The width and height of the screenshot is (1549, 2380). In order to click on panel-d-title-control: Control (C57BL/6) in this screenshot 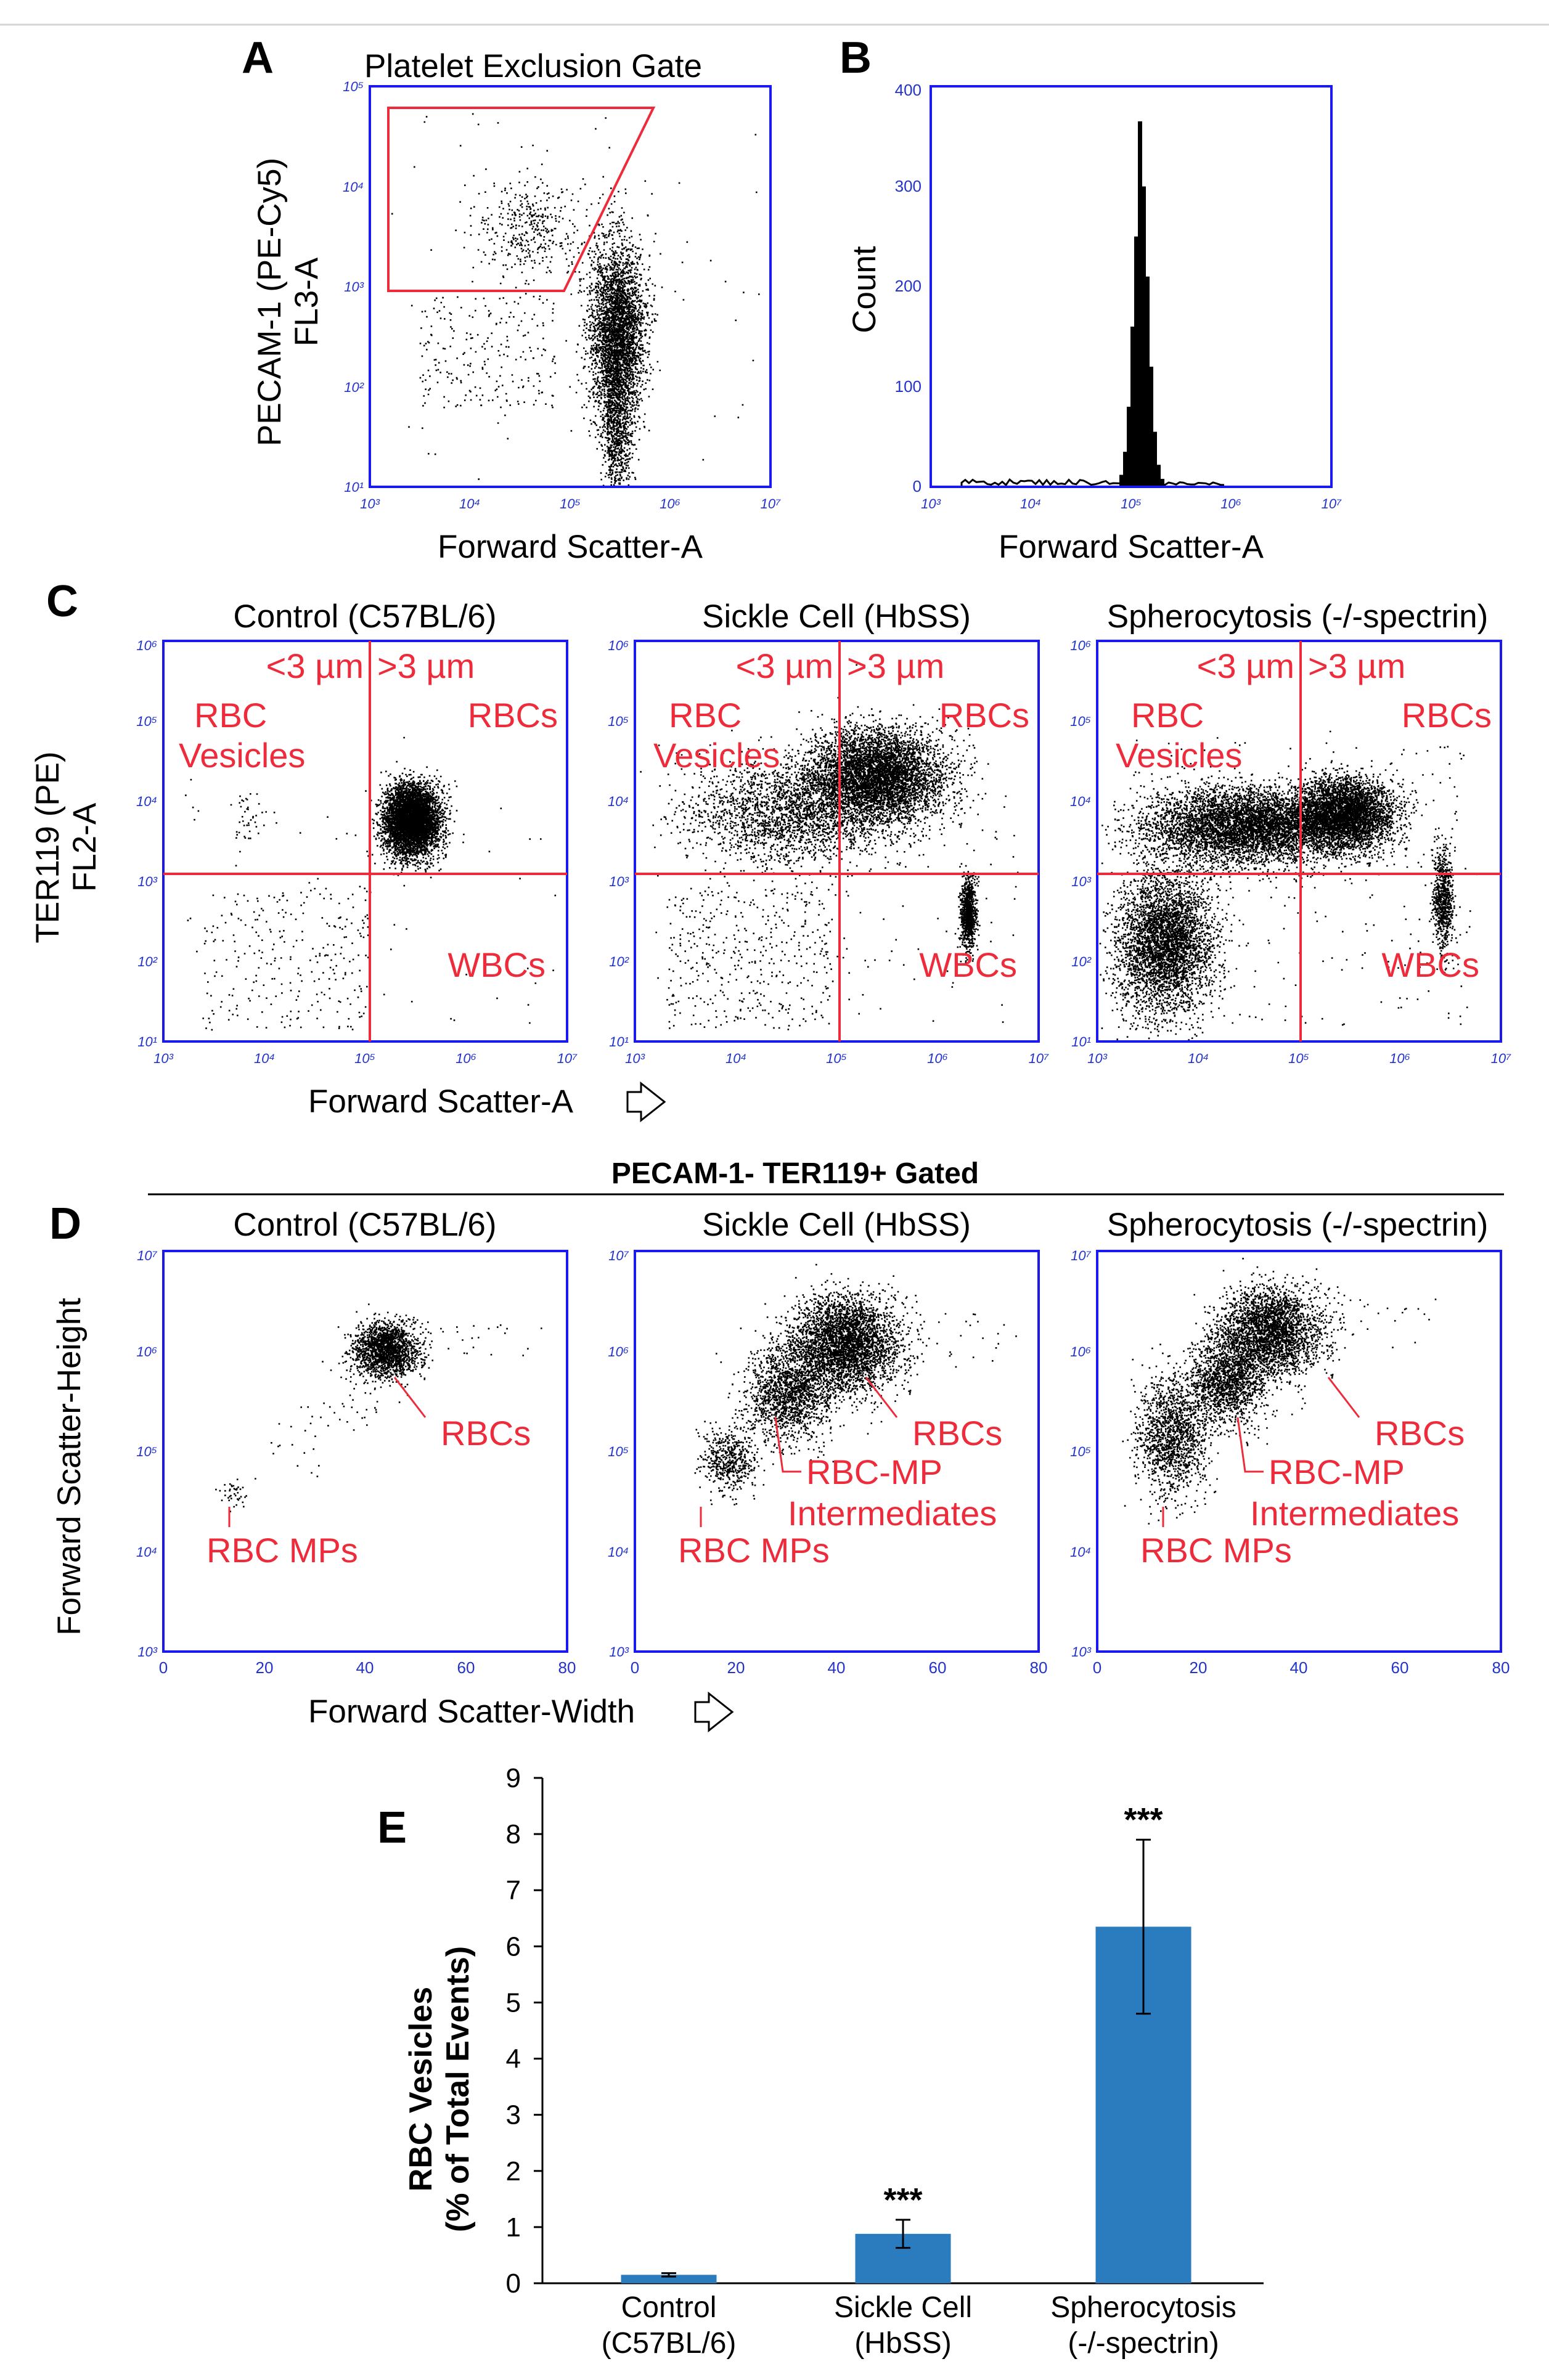, I will do `click(365, 1225)`.